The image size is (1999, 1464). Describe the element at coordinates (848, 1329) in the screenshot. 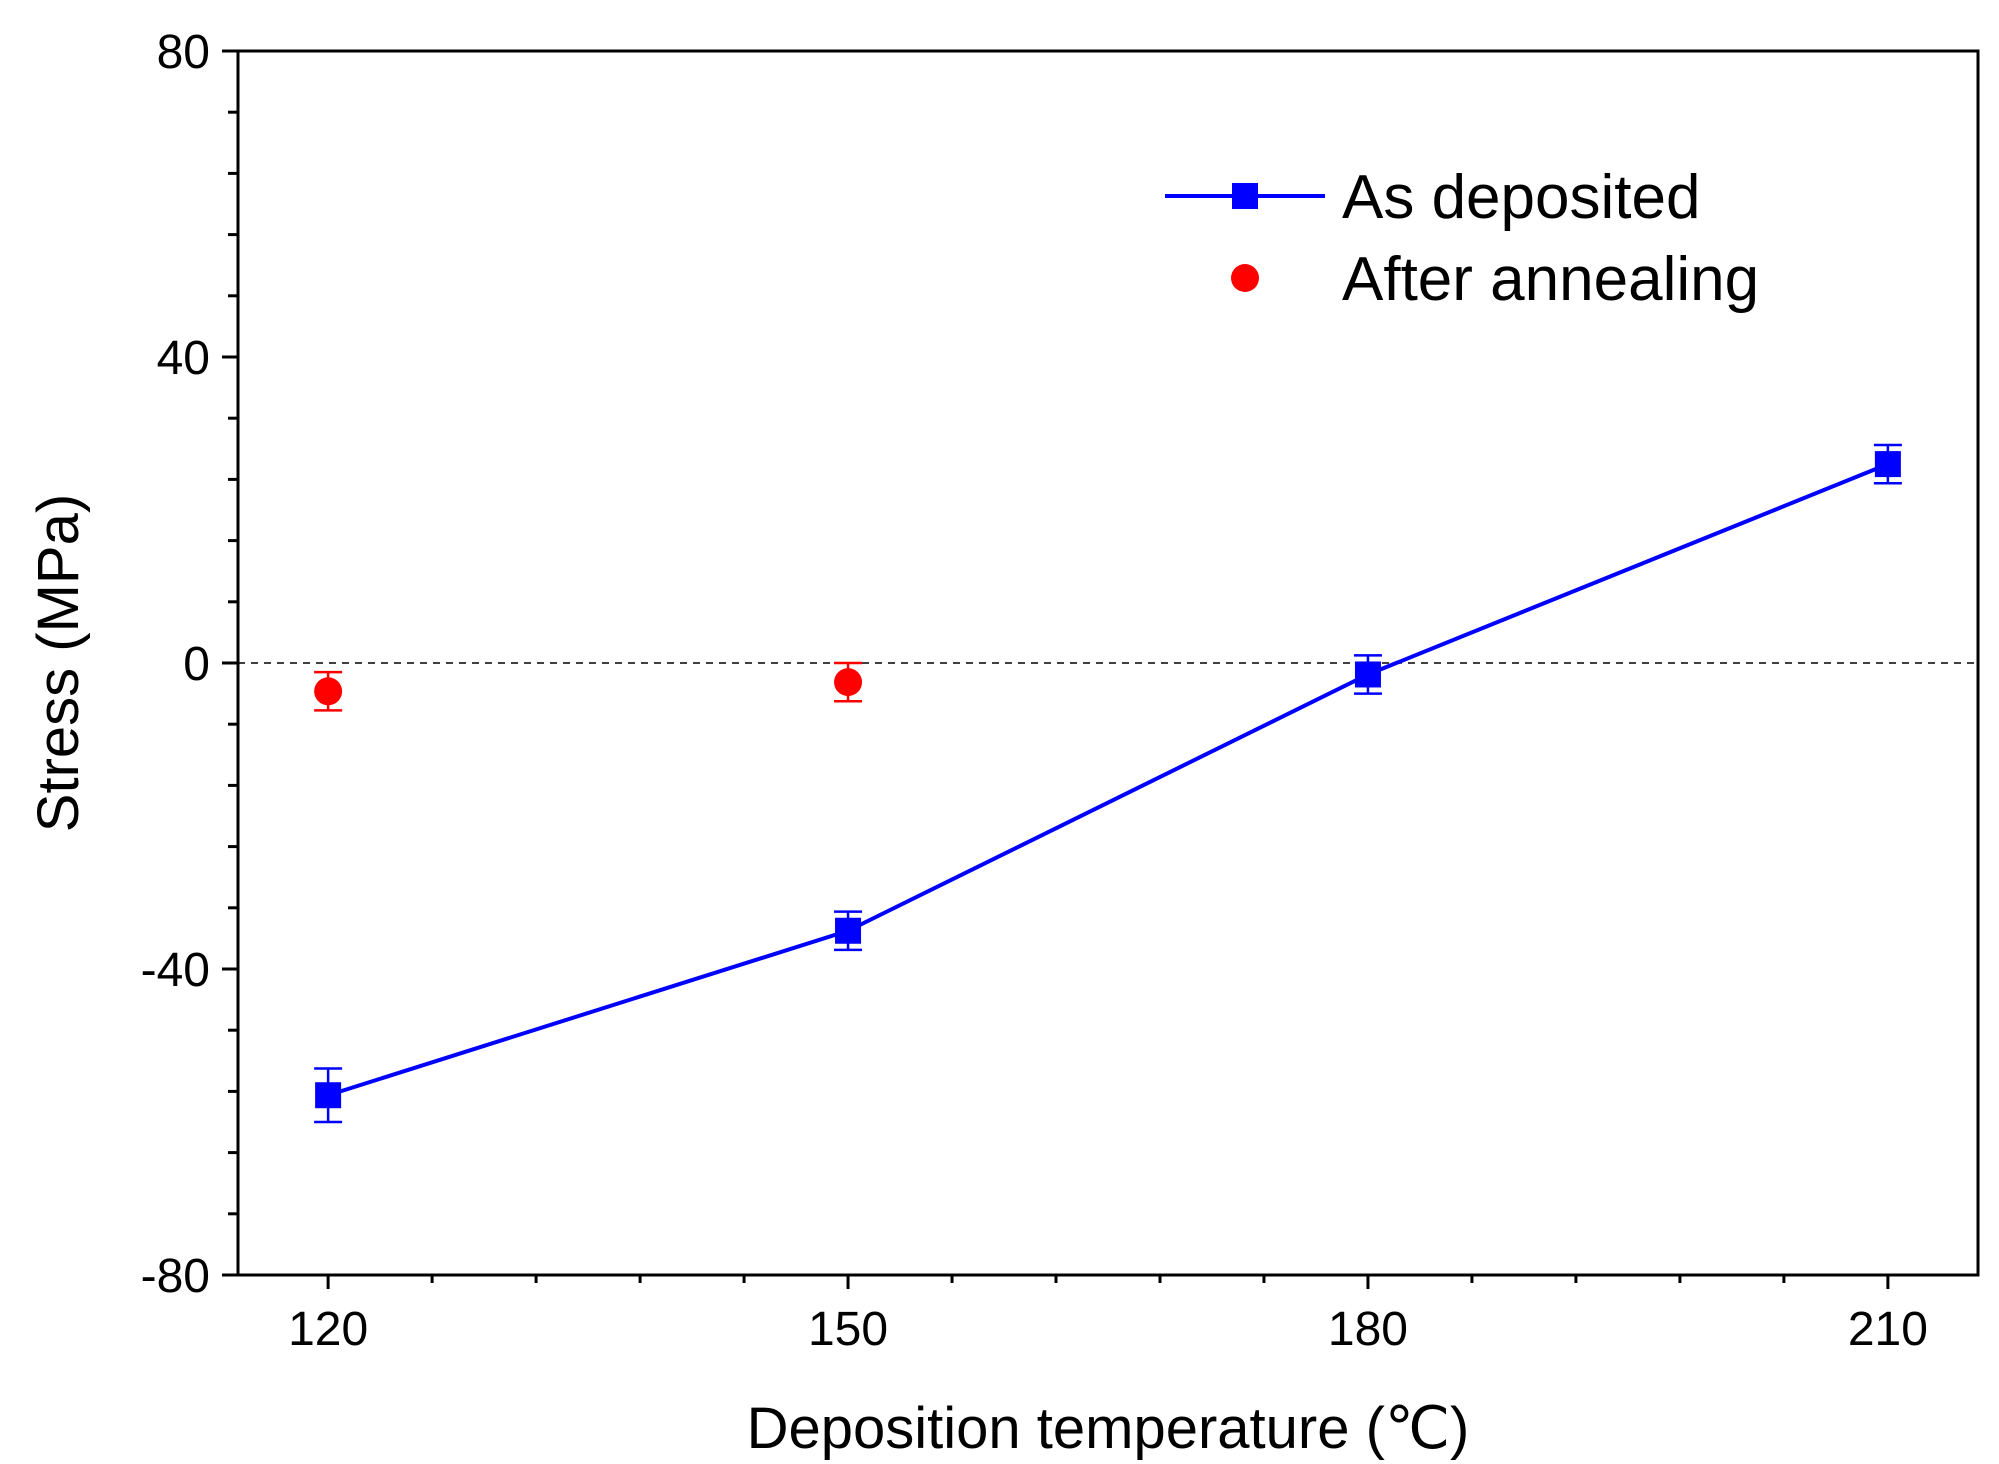

I see `x-tick-label: 150` at that location.